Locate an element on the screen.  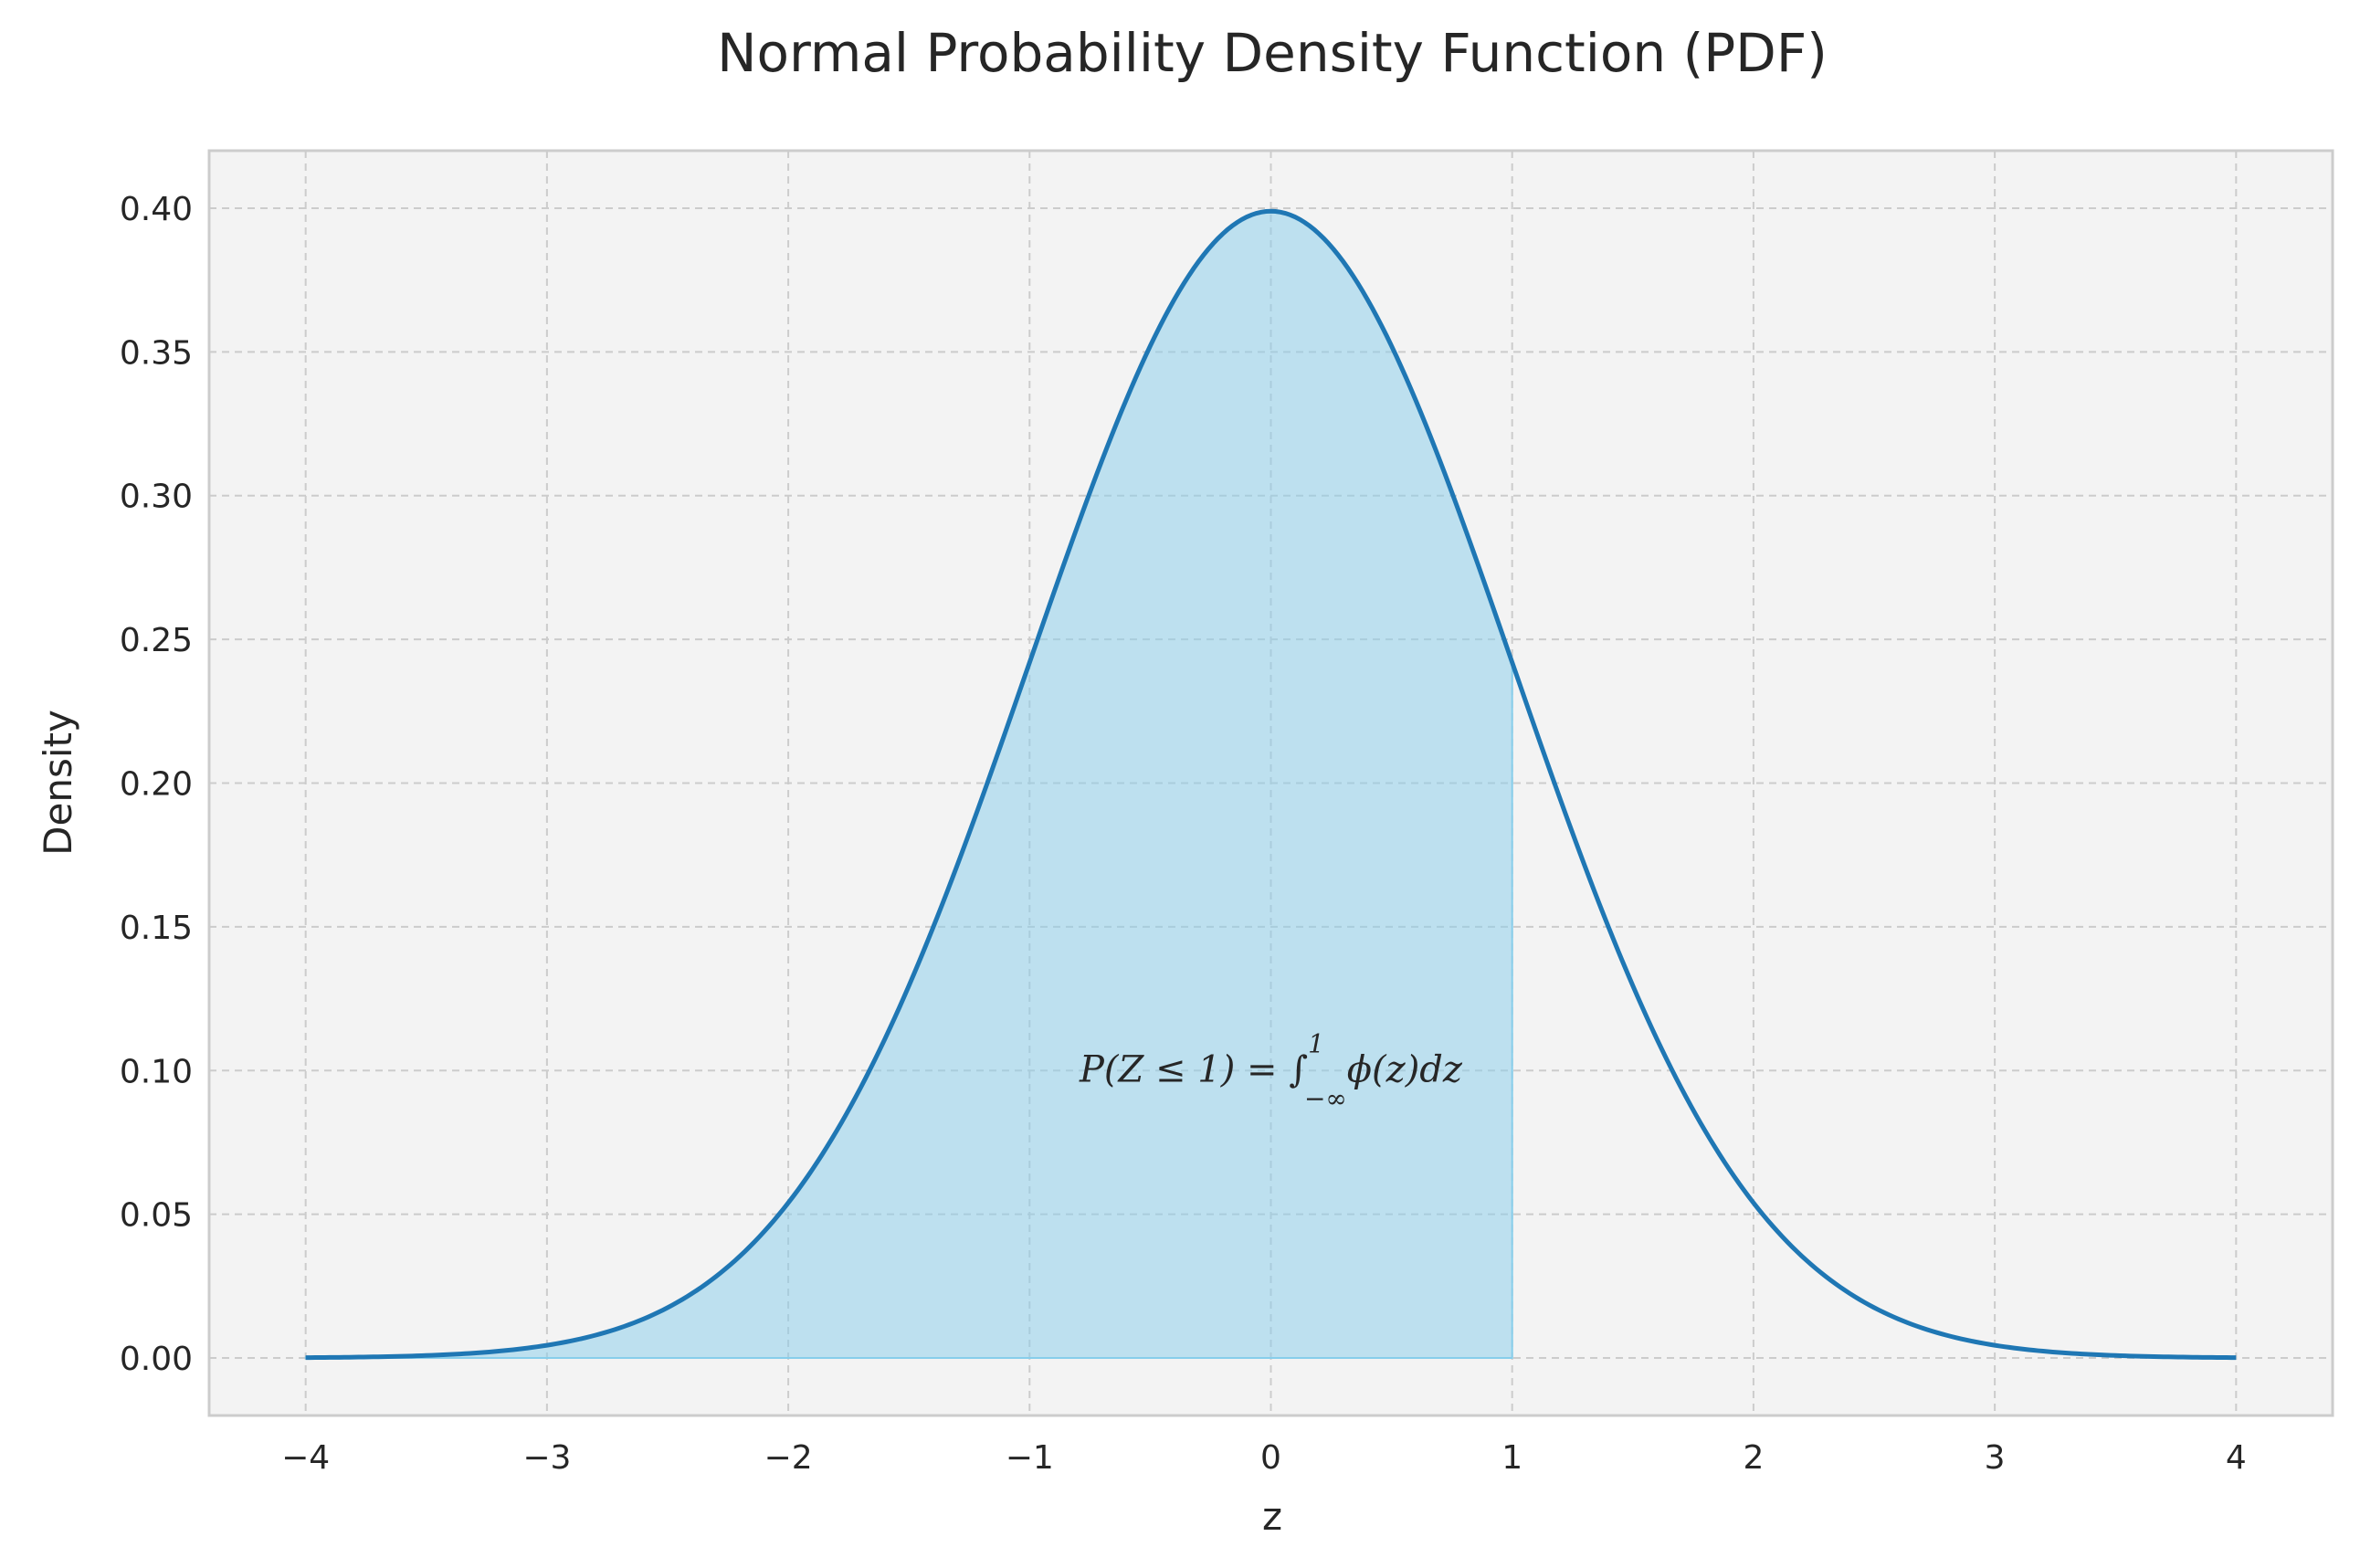
x-tick-label: 3 is located at coordinates (1996, 1458).